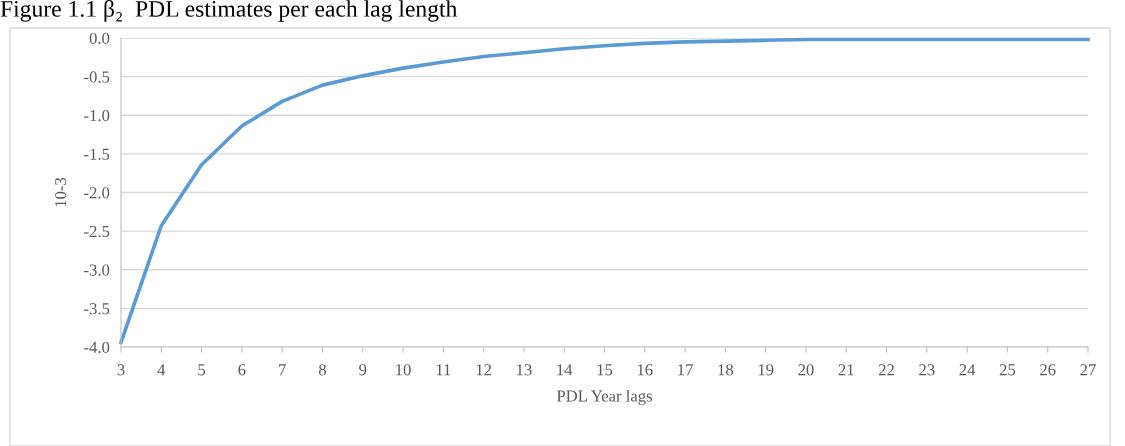  I want to click on x-tick-label: 27, so click(1088, 370).